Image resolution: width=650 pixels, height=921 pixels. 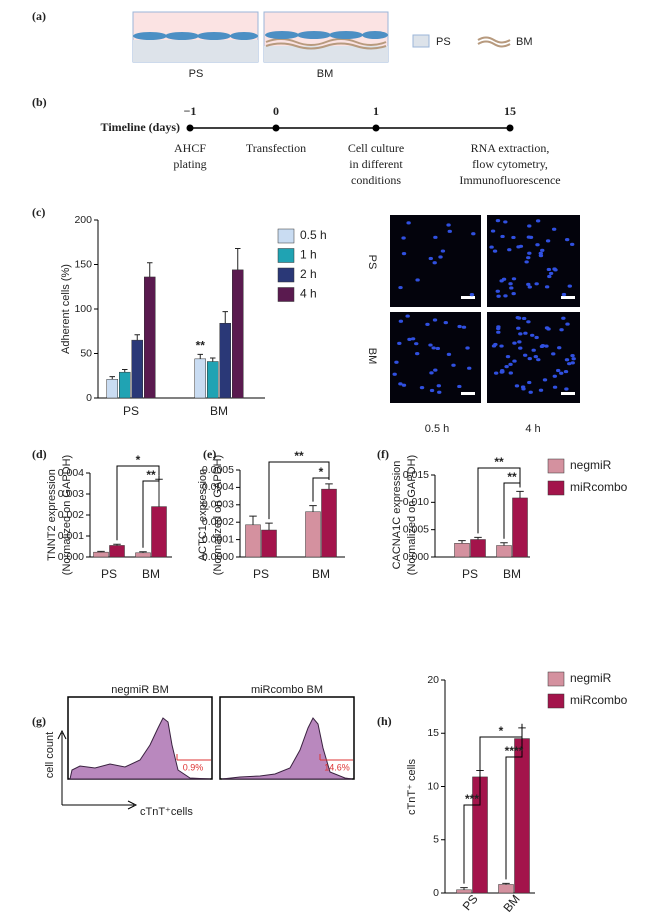 I want to click on cells, so click(x=260, y=35).